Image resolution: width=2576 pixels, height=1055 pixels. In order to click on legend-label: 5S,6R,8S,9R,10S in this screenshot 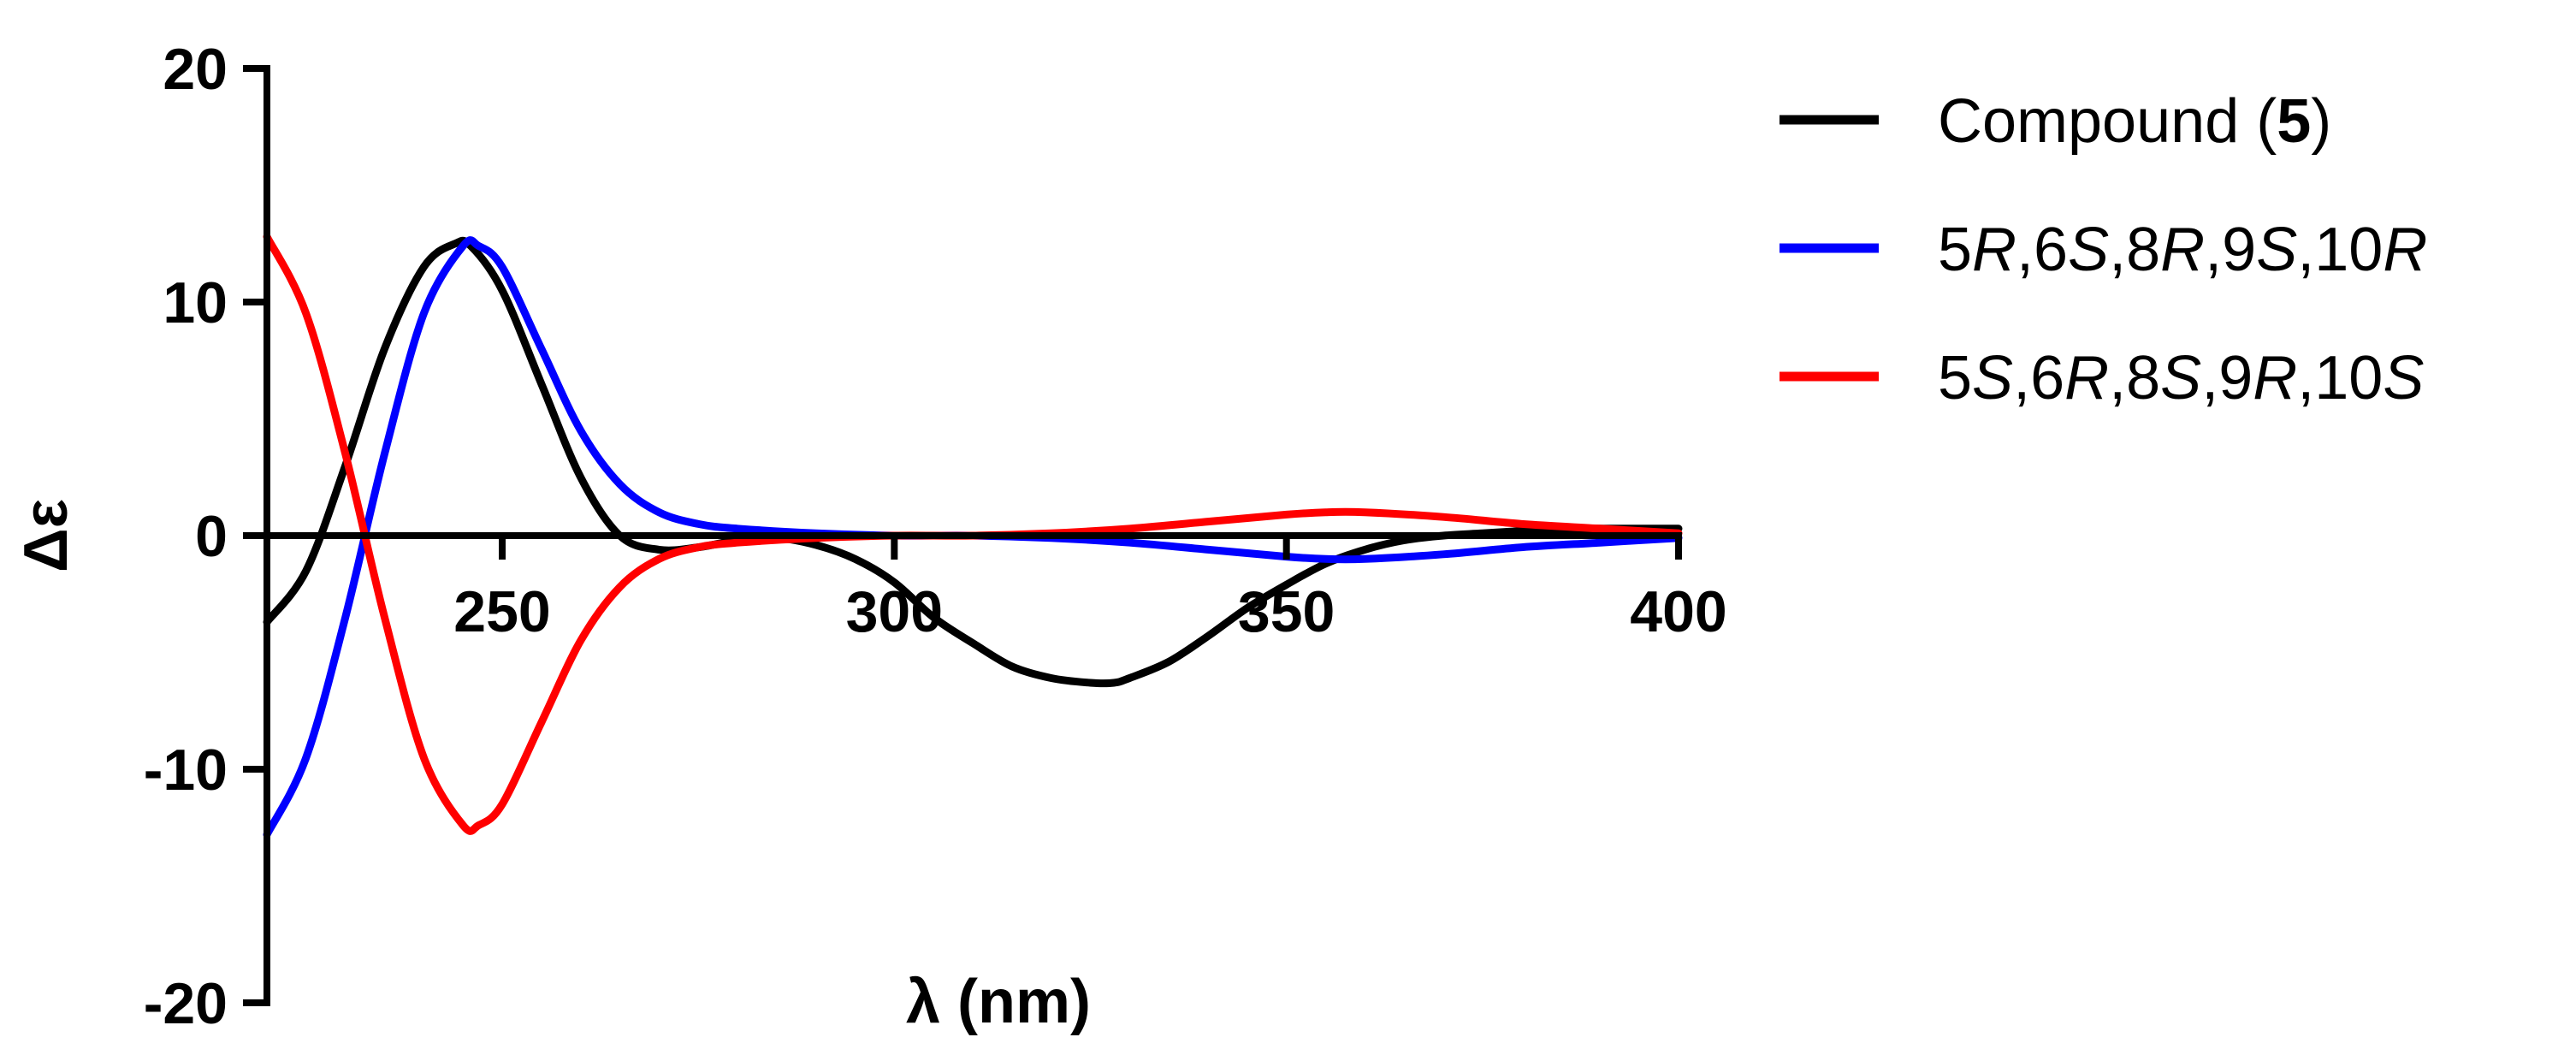, I will do `click(2181, 378)`.